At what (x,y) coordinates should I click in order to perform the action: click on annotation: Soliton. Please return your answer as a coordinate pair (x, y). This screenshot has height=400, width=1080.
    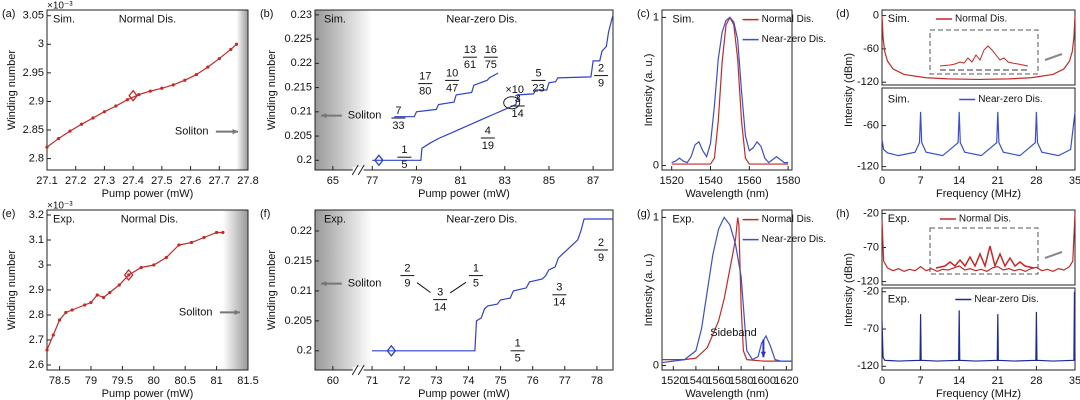
    Looking at the image, I should click on (365, 284).